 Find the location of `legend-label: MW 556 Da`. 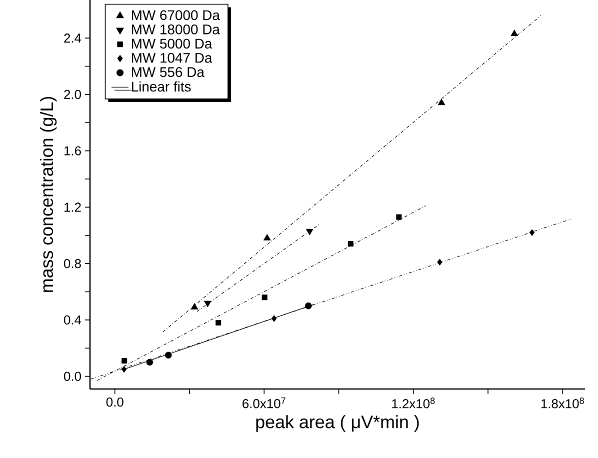

legend-label: MW 556 Da is located at coordinates (168, 72).